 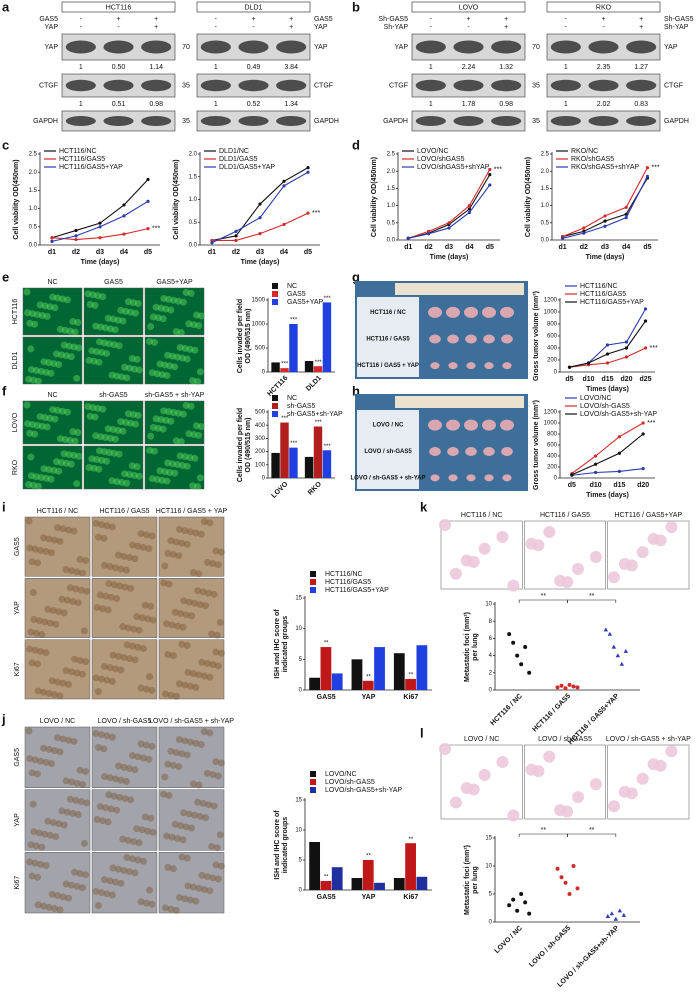 I want to click on protein-label: YAP, so click(x=402, y=47).